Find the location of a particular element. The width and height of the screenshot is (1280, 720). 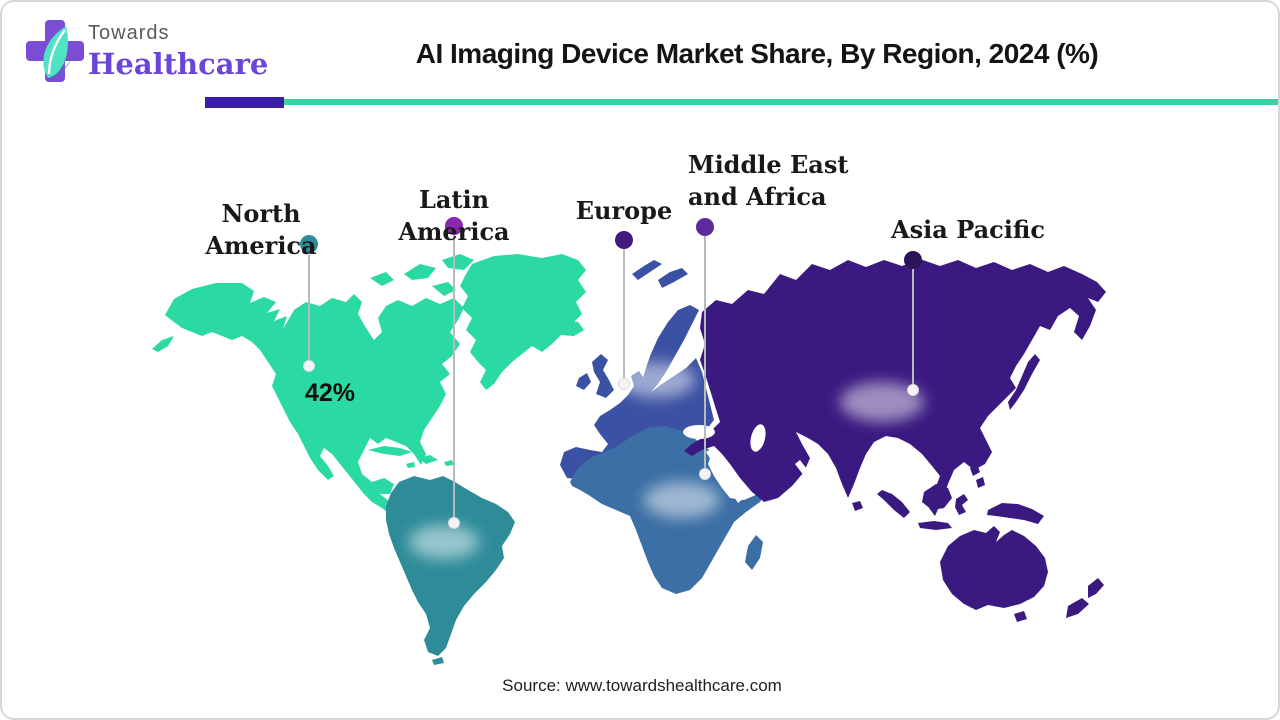

divider-line is located at coordinates (781, 102).